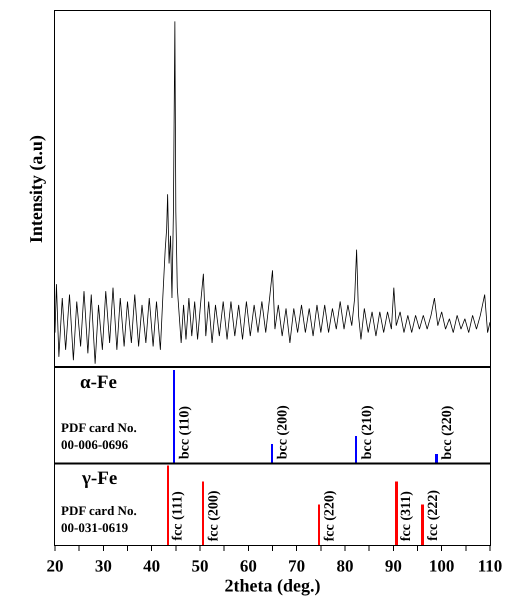  What do you see at coordinates (297, 566) in the screenshot?
I see `x-tick-label: 70` at bounding box center [297, 566].